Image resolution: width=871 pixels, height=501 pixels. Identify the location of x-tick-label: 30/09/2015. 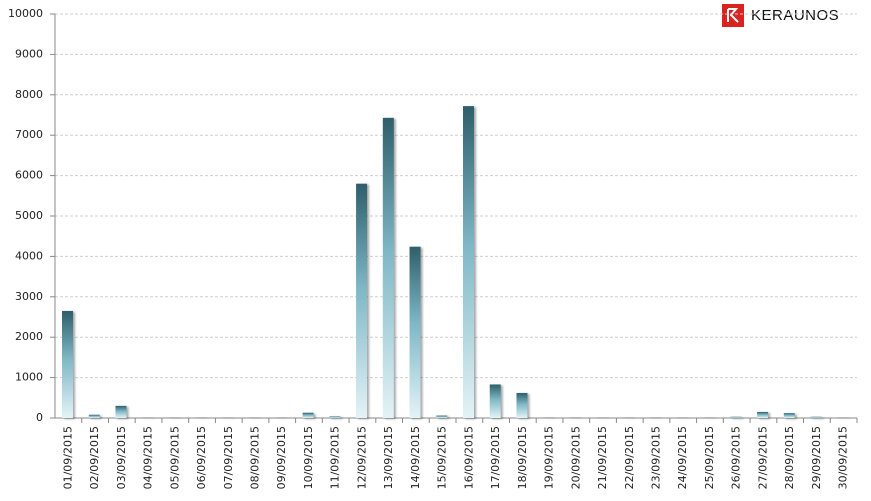
(843, 457).